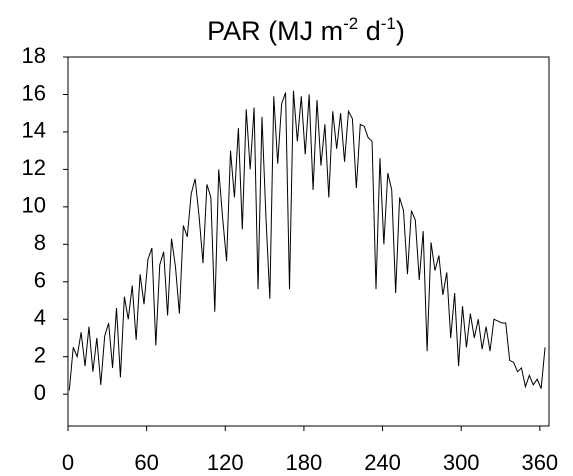 The width and height of the screenshot is (573, 476). I want to click on y-tick-label: 14, so click(34, 130).